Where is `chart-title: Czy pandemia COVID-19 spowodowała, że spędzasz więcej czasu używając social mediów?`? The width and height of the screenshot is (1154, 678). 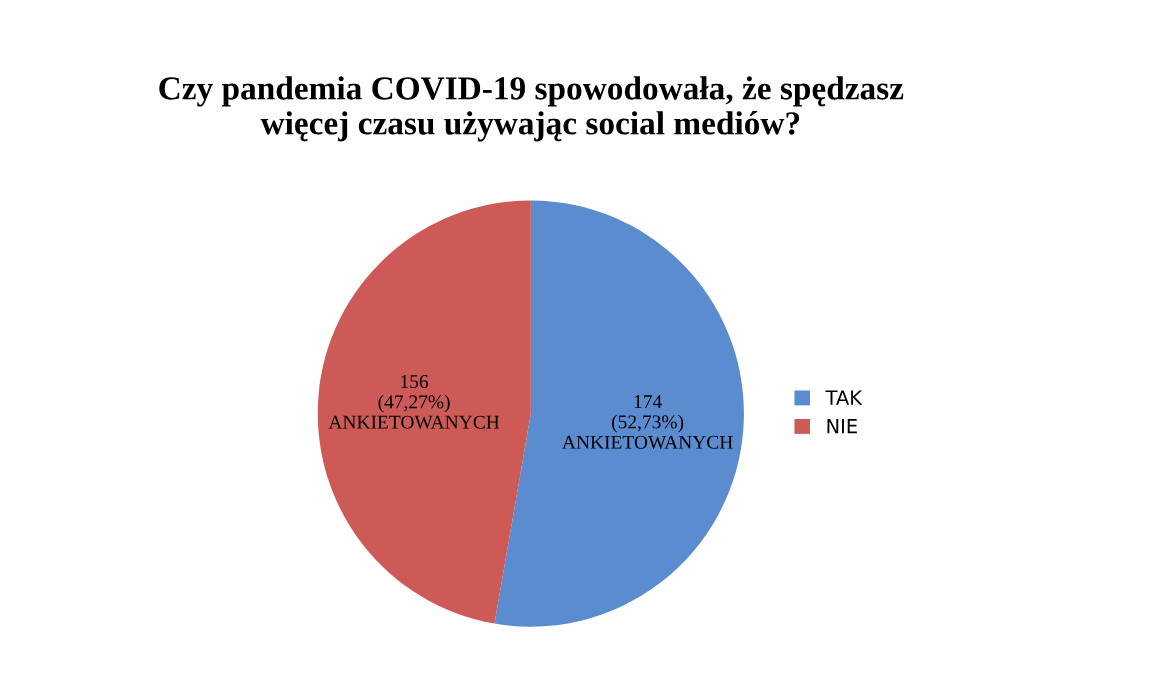 chart-title: Czy pandemia COVID-19 spowodowała, że spędzasz więcej czasu używając social mediów? is located at coordinates (531, 109).